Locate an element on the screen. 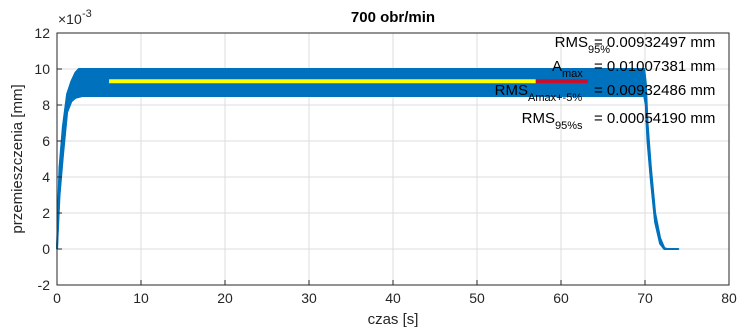 The height and width of the screenshot is (331, 744). y-exponent-base: ×10 is located at coordinates (70, 19).